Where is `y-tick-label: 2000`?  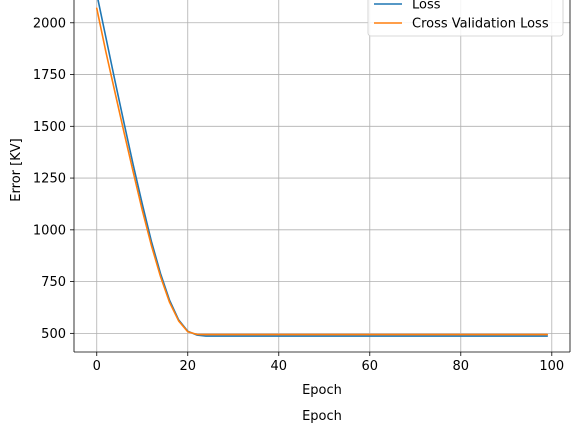
y-tick-label: 2000 is located at coordinates (49, 23).